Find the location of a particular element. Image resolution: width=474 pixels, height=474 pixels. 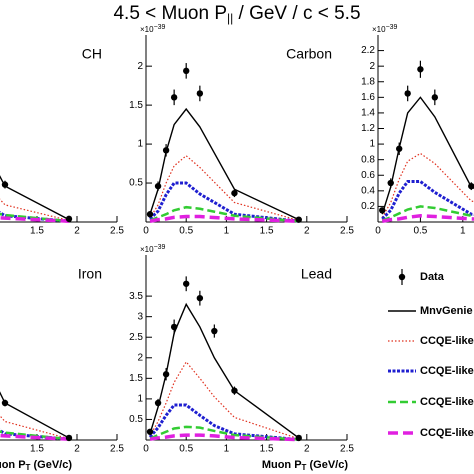

y-tick-label: 0.8 is located at coordinates (368, 159).